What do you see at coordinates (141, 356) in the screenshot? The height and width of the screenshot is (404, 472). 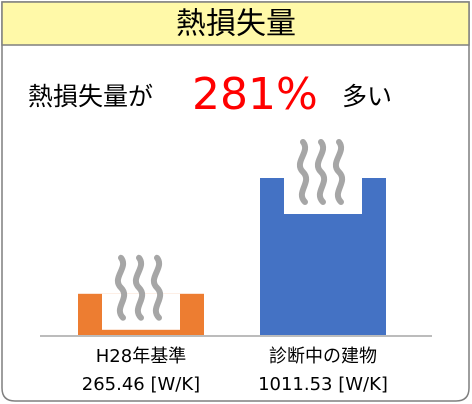 I see `category-label: H28年基準` at bounding box center [141, 356].